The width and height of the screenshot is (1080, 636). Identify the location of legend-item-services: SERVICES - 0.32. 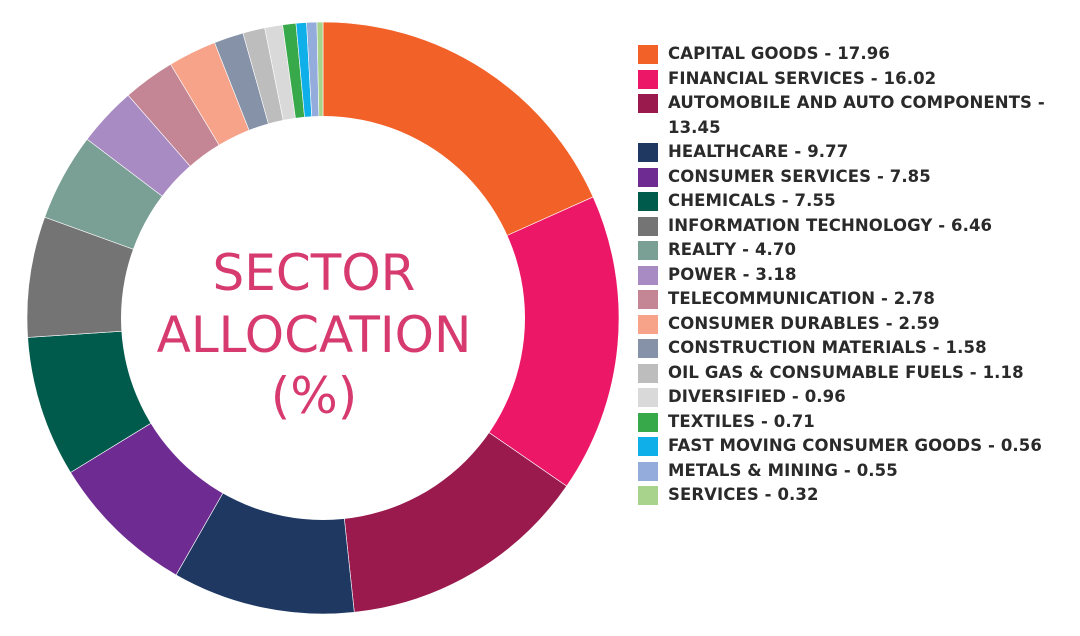
(858, 495).